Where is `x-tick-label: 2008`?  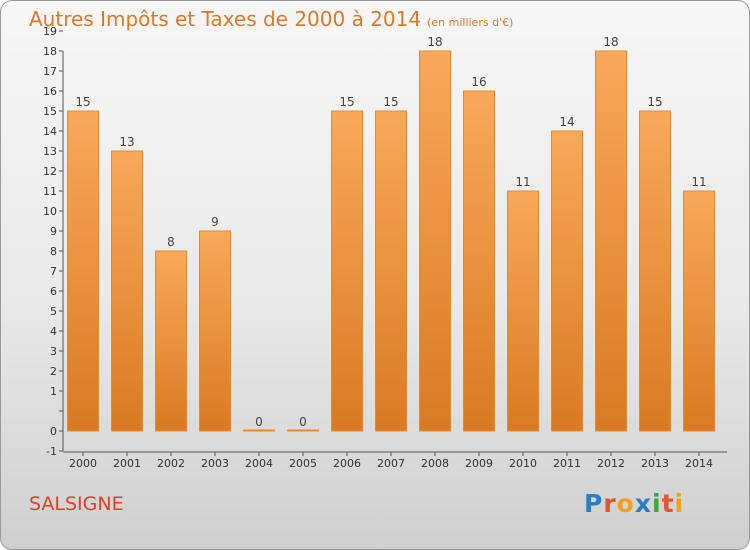 x-tick-label: 2008 is located at coordinates (435, 463).